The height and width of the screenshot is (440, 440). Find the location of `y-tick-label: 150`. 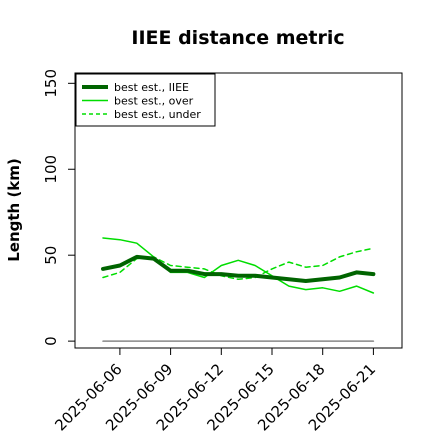

y-tick-label: 150 is located at coordinates (51, 83).